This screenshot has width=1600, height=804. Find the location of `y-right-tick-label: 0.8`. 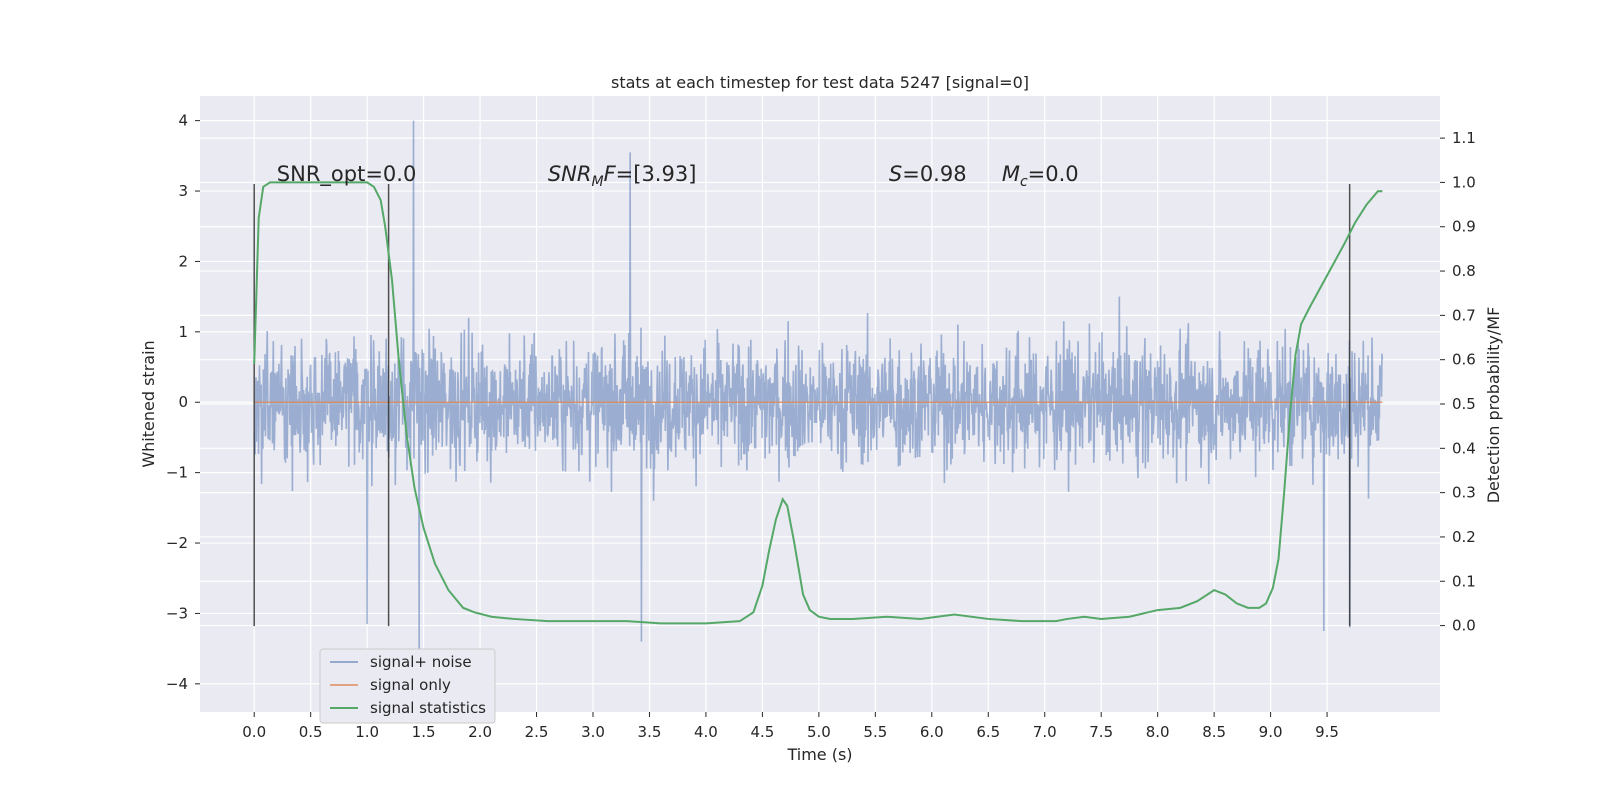

y-right-tick-label: 0.8 is located at coordinates (1464, 271).